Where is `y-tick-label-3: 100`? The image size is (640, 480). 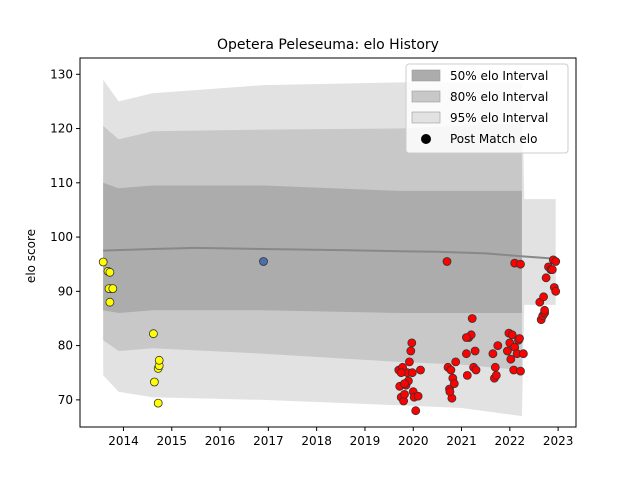 y-tick-label-3: 100 is located at coordinates (61, 237).